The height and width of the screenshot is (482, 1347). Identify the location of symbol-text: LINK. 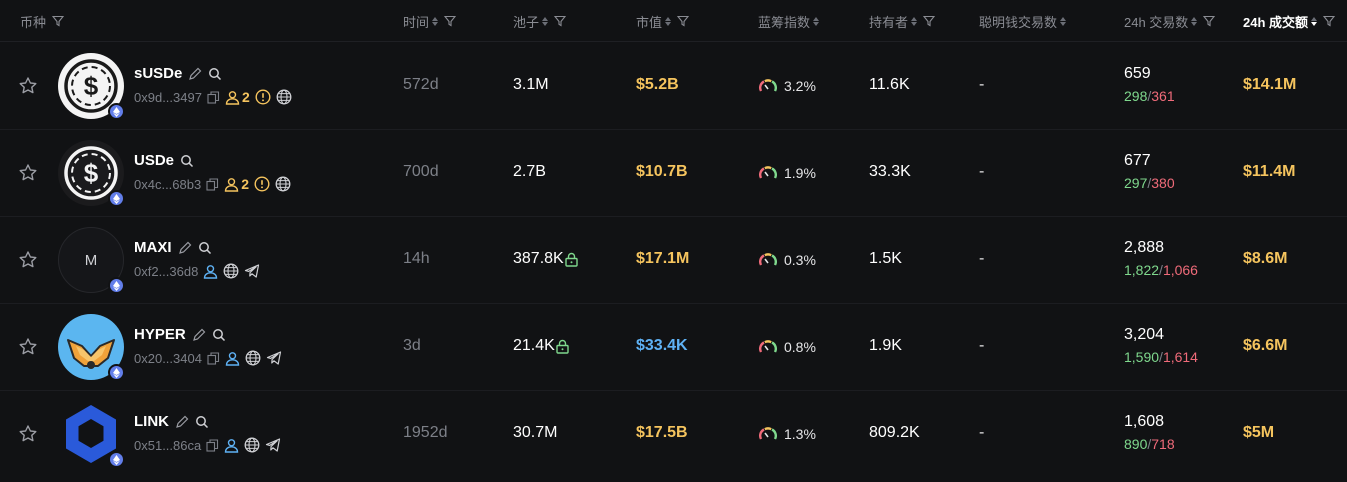
(151, 421).